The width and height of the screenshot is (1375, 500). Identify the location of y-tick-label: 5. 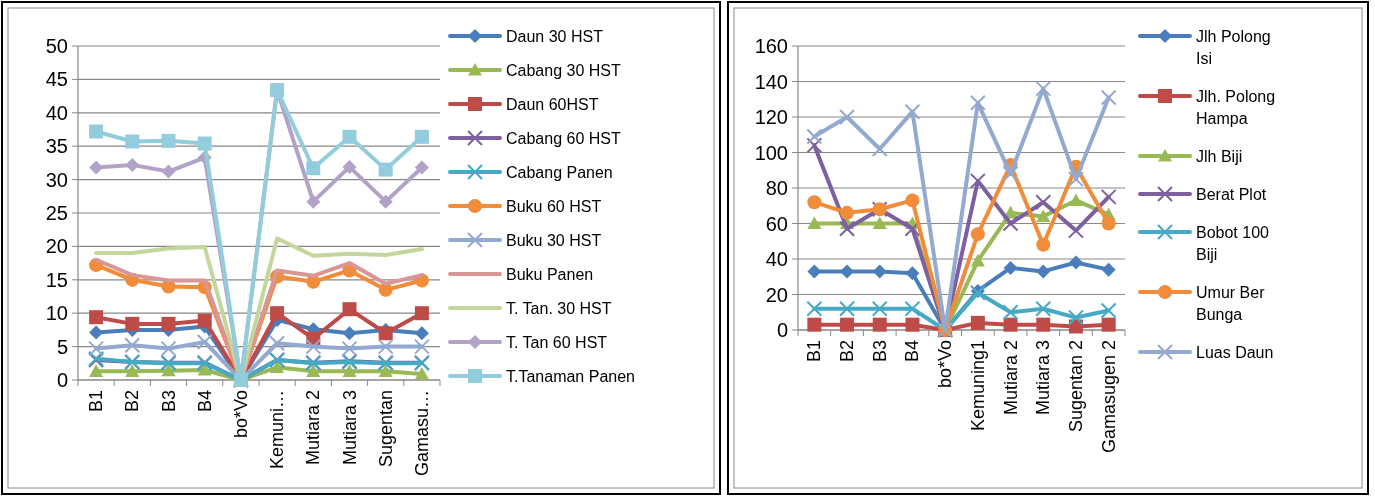
(62, 346).